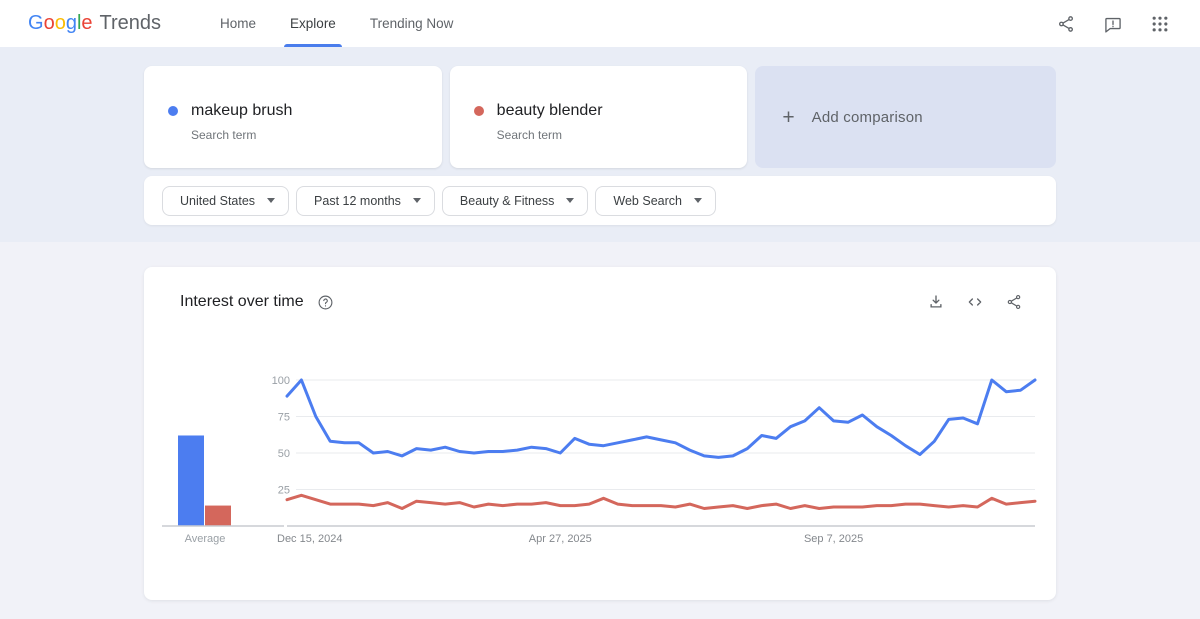  What do you see at coordinates (600, 23) in the screenshot?
I see `top-navigation: Google Trends Home Explore Trending Now` at bounding box center [600, 23].